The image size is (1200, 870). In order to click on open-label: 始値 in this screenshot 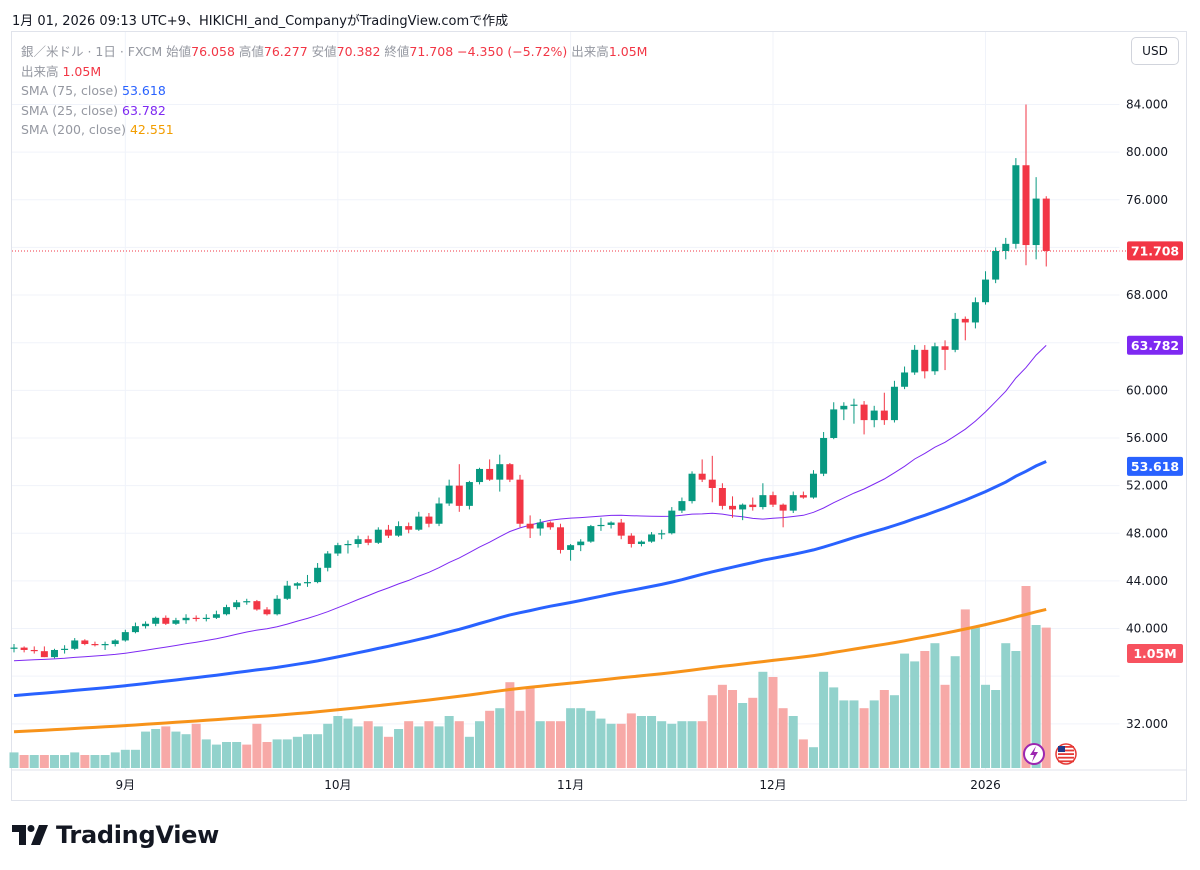, I will do `click(179, 51)`.